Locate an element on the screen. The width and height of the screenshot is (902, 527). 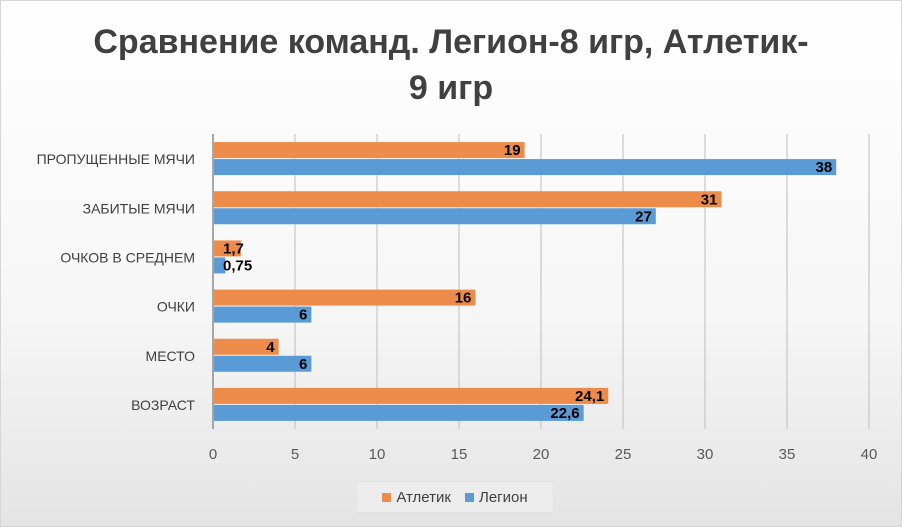
x-tick-label: 10 is located at coordinates (377, 454).